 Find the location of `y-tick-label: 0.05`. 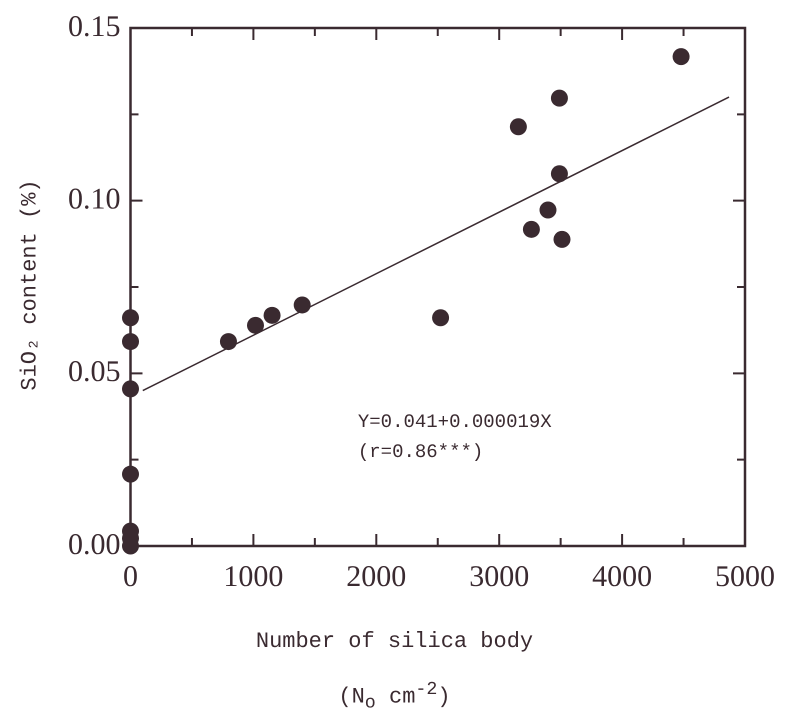

y-tick-label: 0.05 is located at coordinates (94, 371).